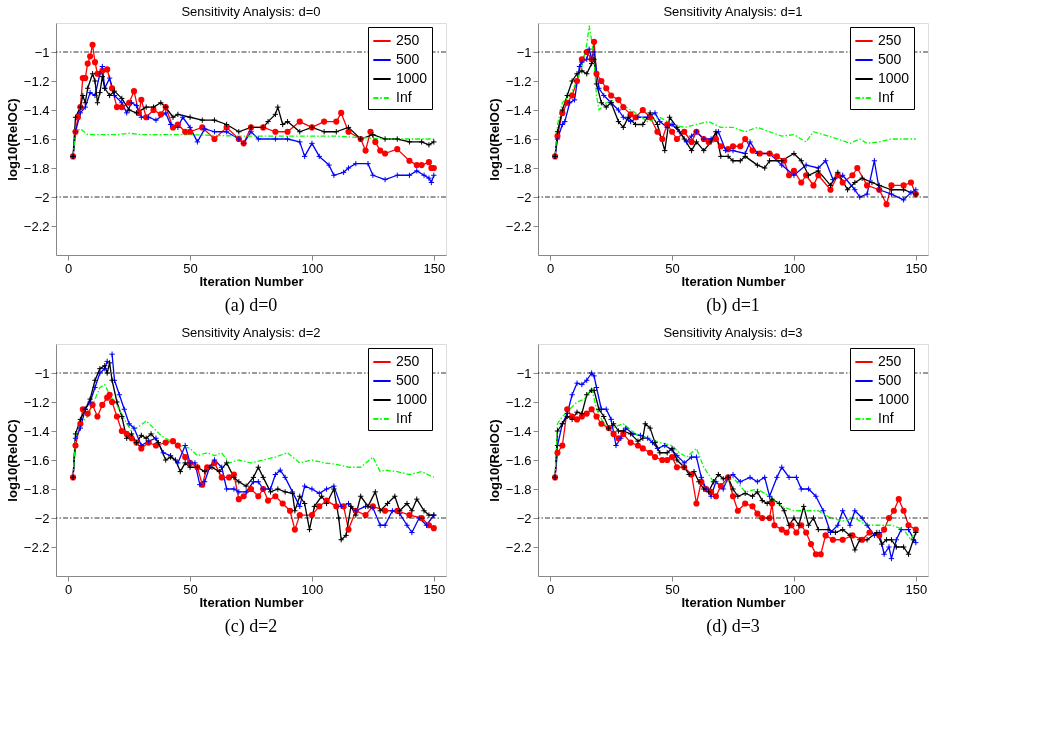 This screenshot has width=1037, height=752. I want to click on text: (a) d=0, so click(251, 305).